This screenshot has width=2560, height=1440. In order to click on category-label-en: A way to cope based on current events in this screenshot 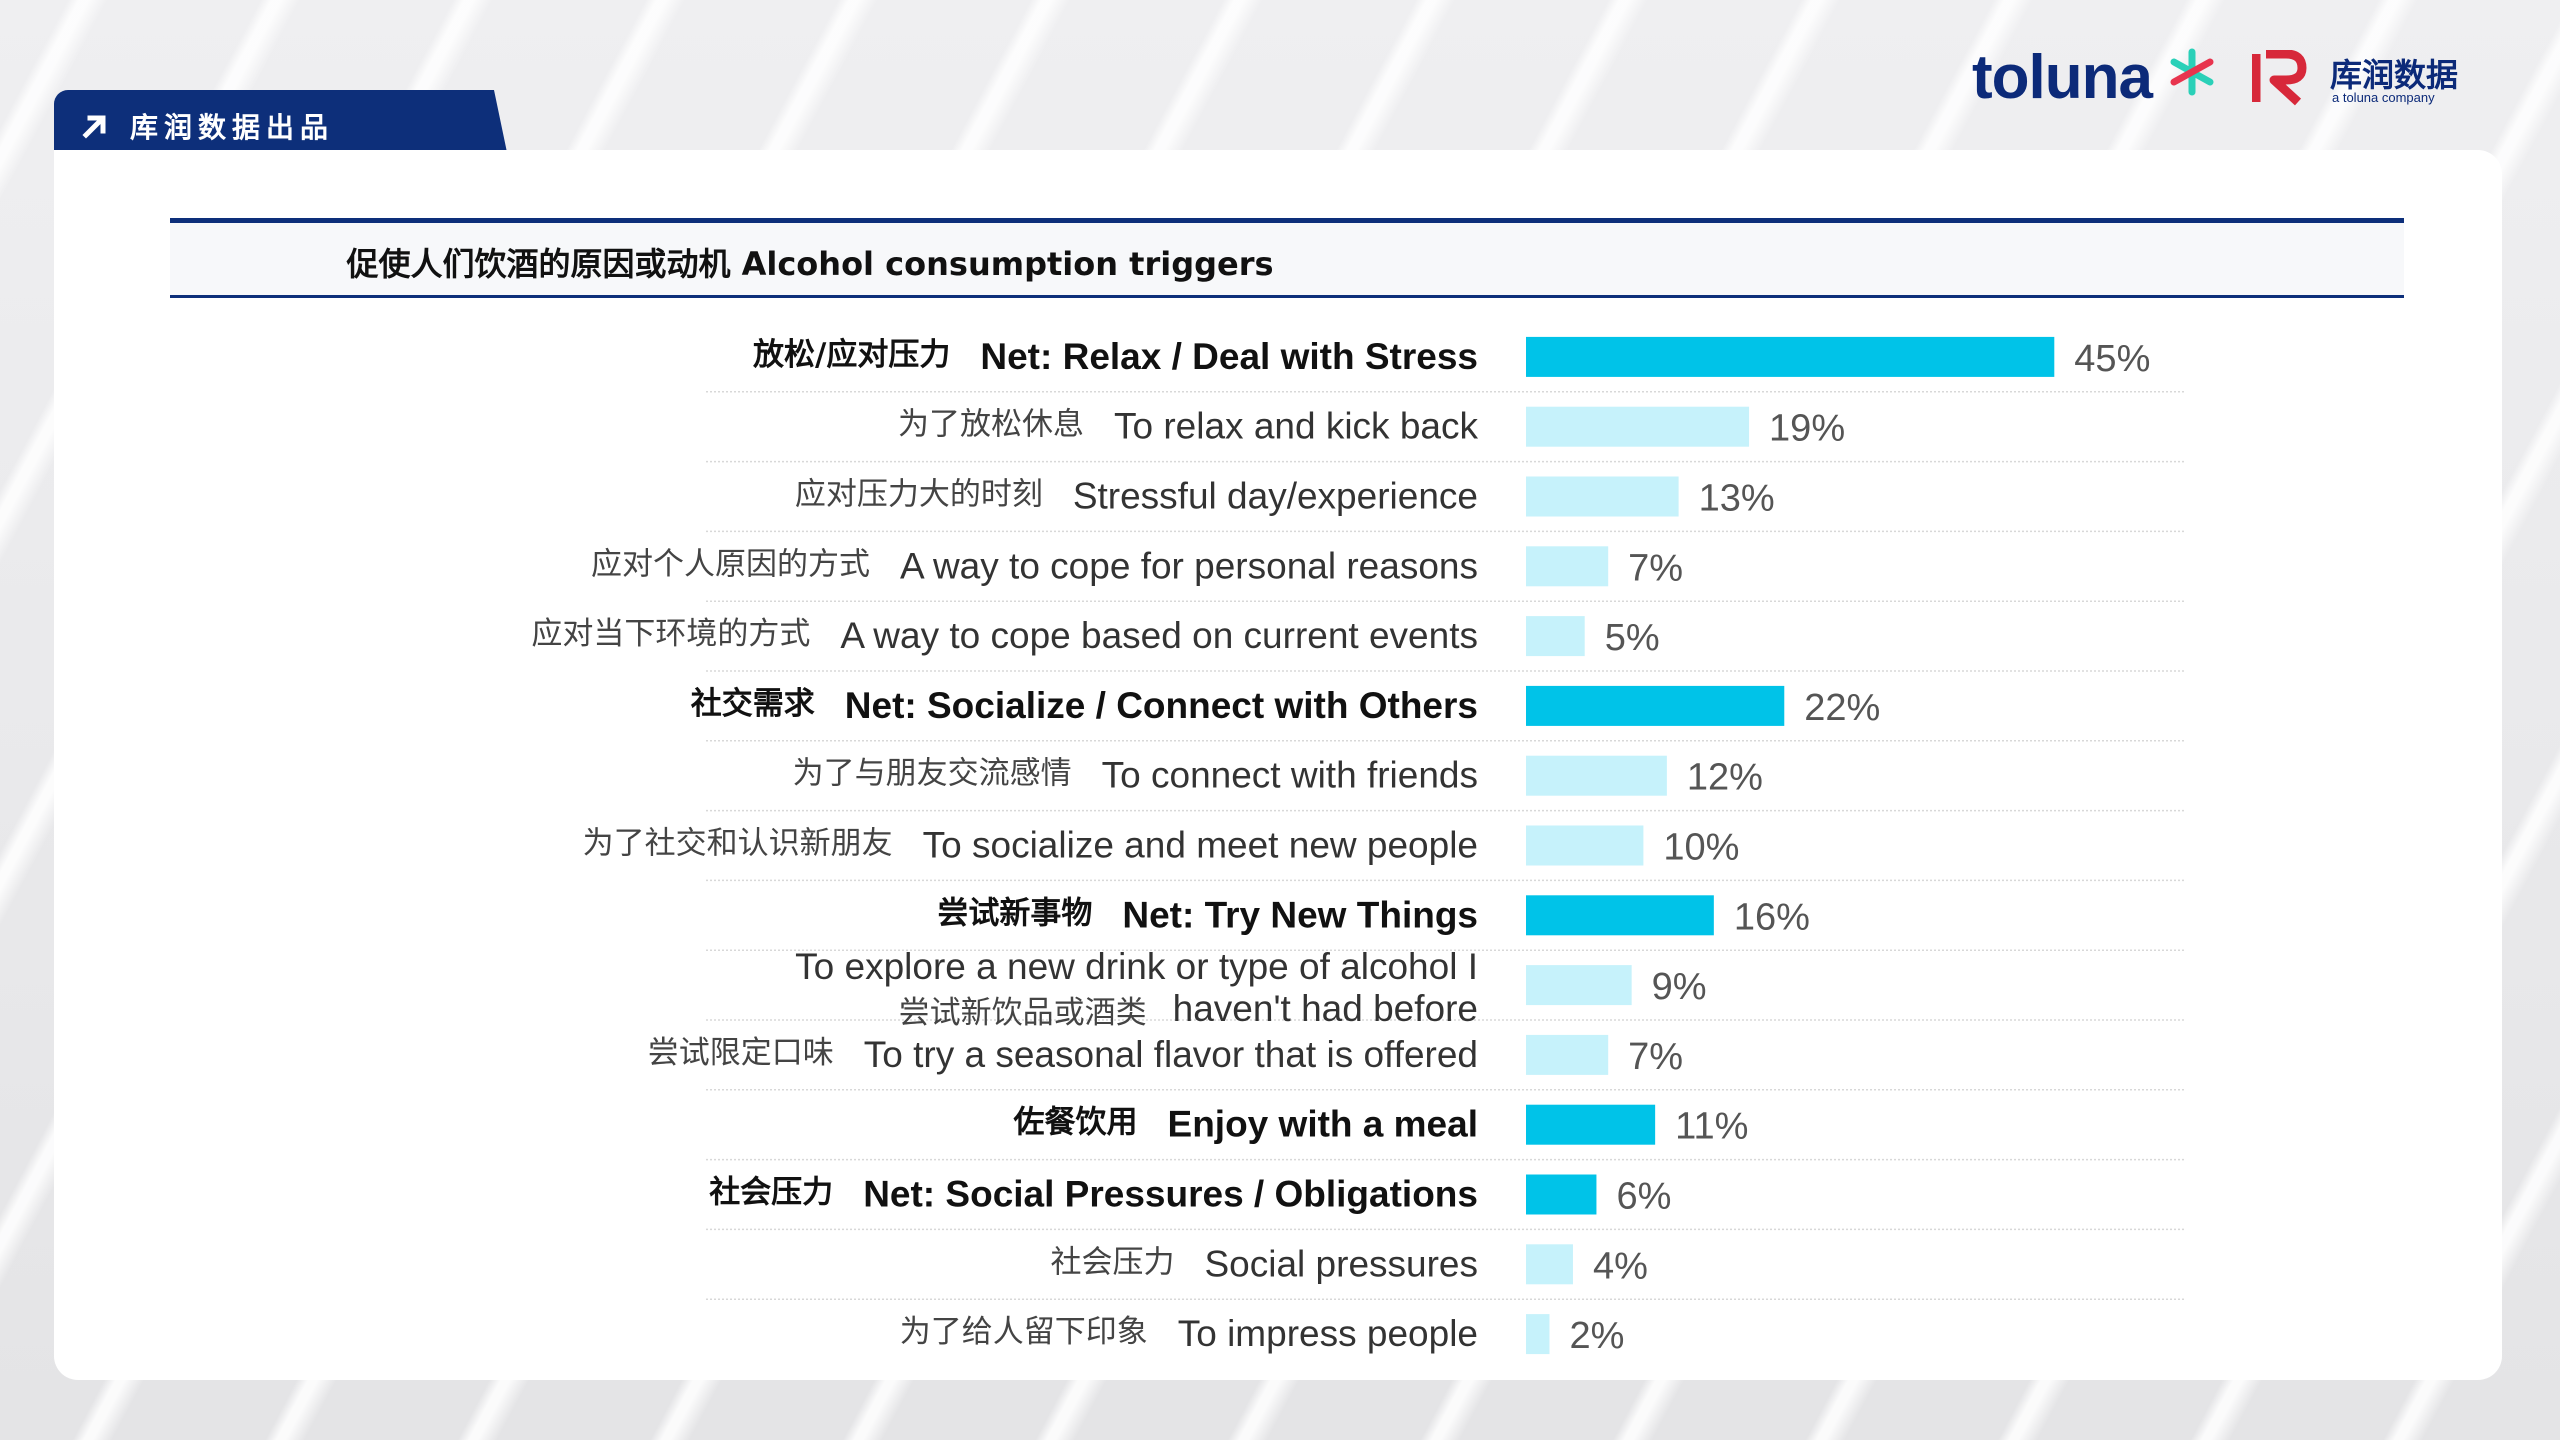, I will do `click(1159, 635)`.